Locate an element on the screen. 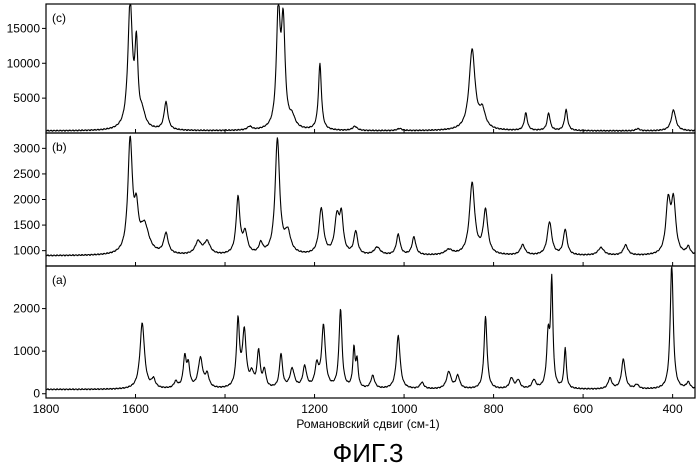 This screenshot has height=468, width=699. x-tick-label: 1200 is located at coordinates (314, 409).